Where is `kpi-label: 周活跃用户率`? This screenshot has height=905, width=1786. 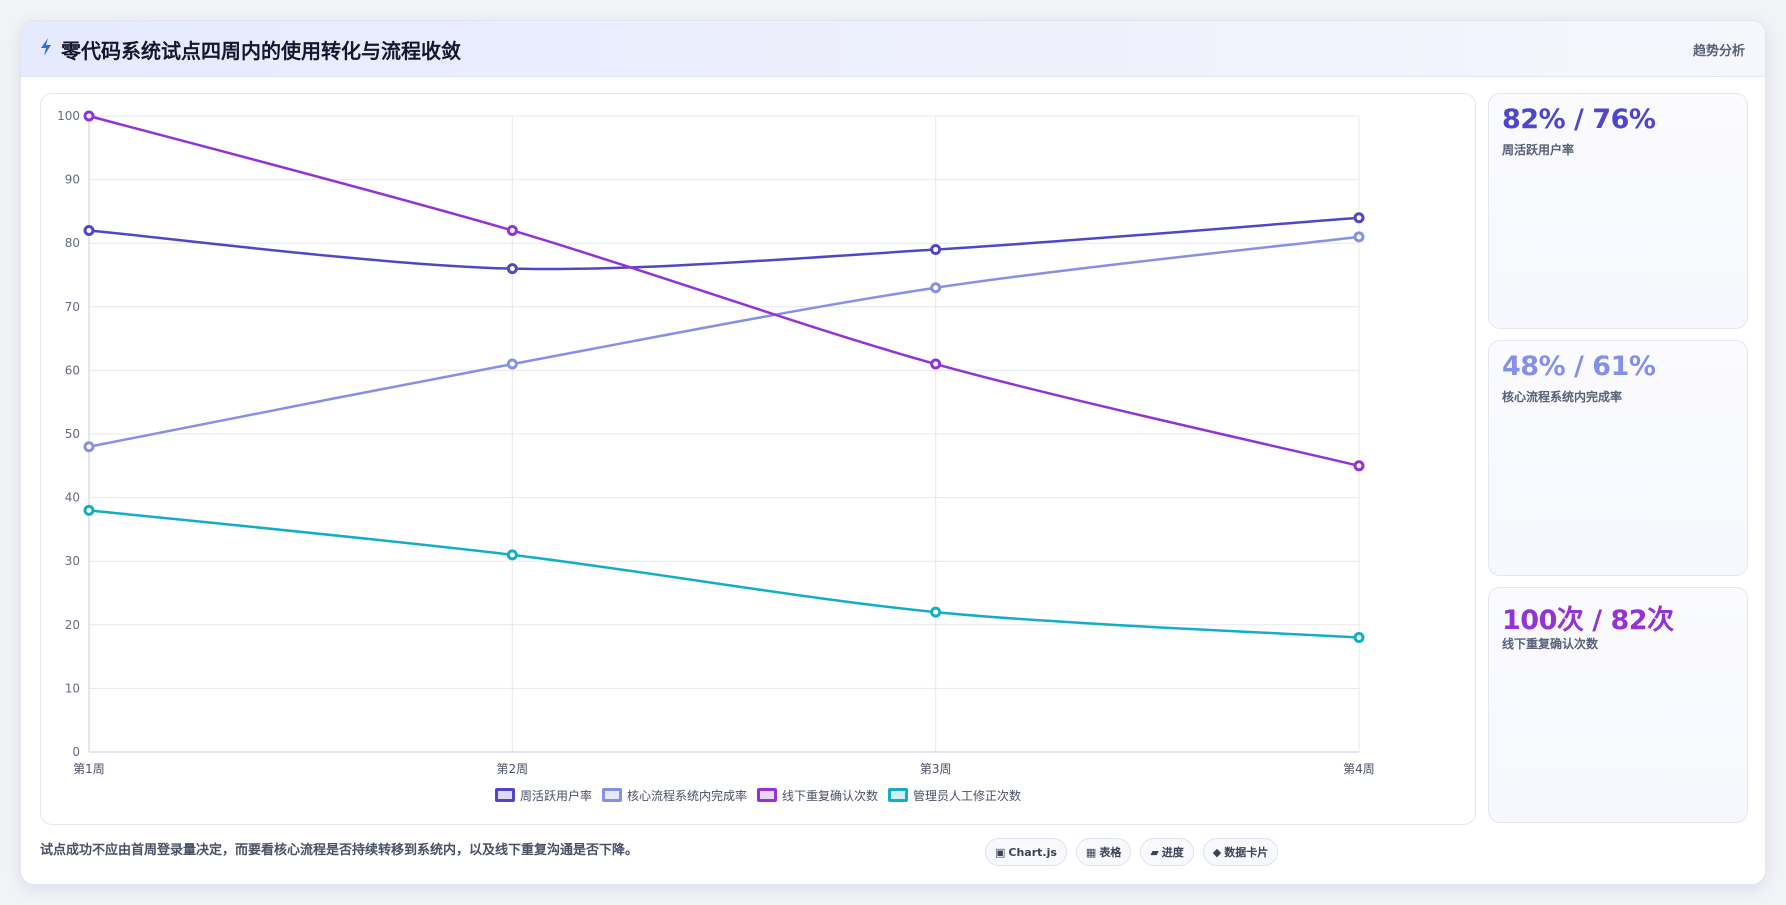 kpi-label: 周活跃用户率 is located at coordinates (1538, 150).